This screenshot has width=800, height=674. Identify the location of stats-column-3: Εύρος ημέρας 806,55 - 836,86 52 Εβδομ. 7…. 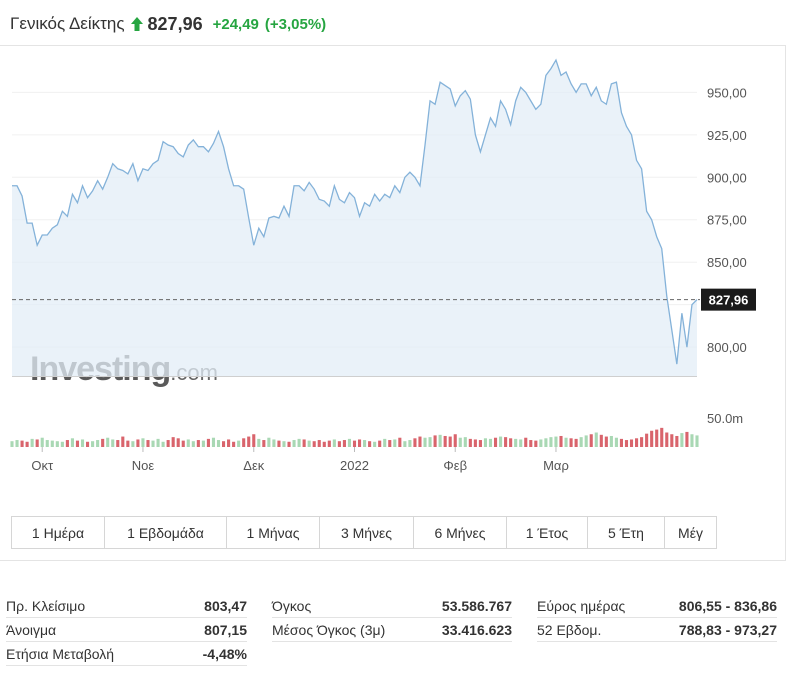
(657, 618).